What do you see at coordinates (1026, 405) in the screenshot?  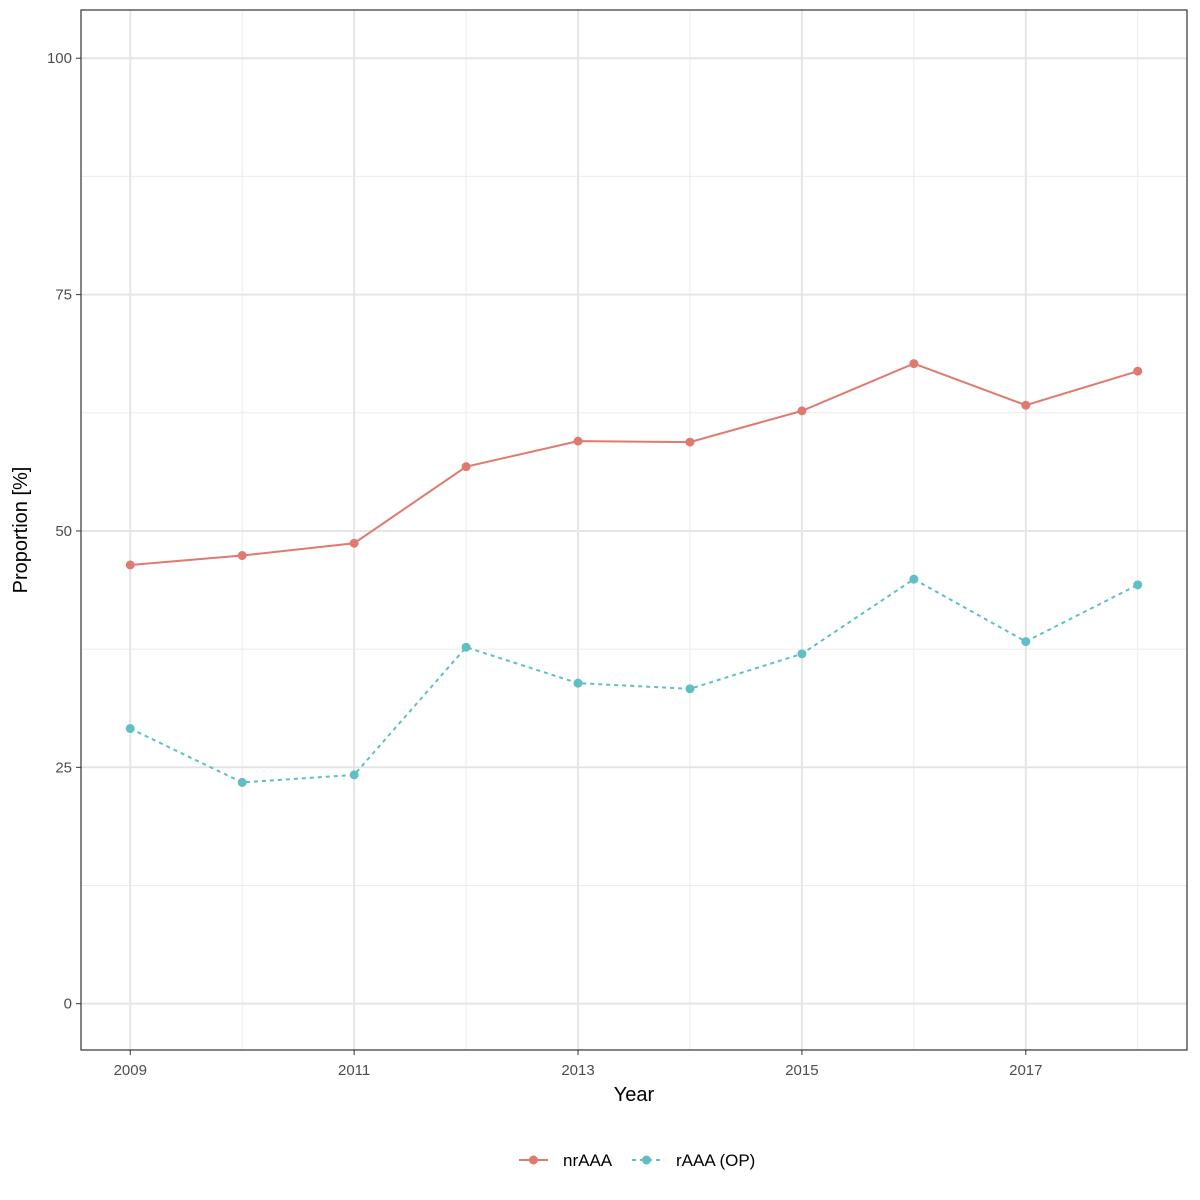 I see `data-point-nrAAA-2017` at bounding box center [1026, 405].